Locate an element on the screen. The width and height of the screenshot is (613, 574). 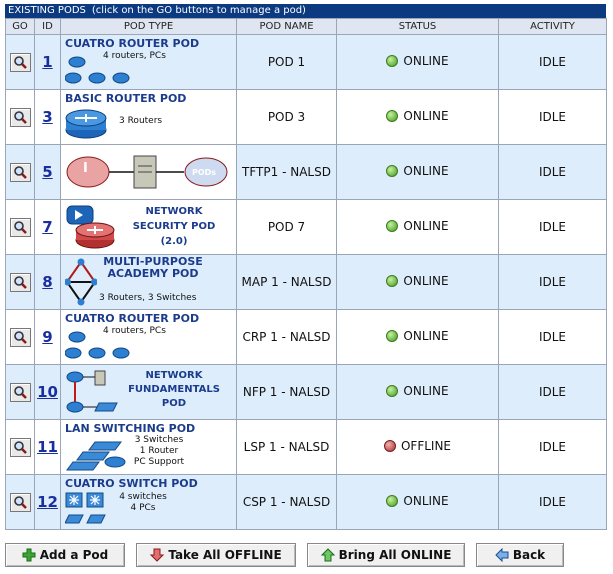
col-status: STATUS is located at coordinates (417, 26).